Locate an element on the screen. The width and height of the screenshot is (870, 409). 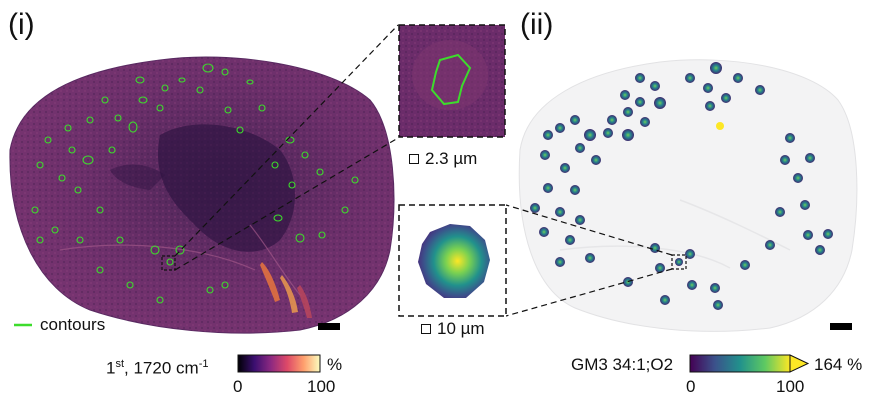
colorbar-left-min: 0 is located at coordinates (238, 386).